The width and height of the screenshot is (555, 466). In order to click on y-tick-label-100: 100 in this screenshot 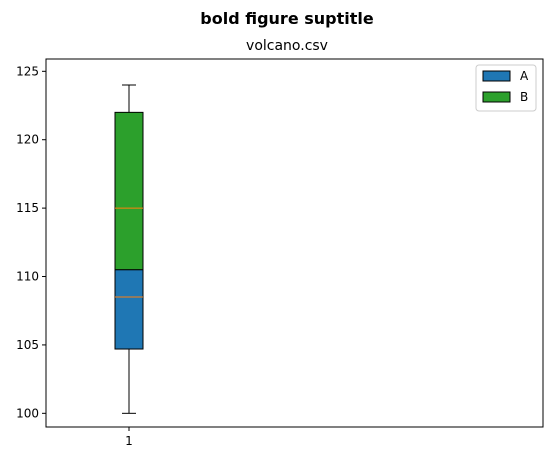, I will do `click(27, 413)`.